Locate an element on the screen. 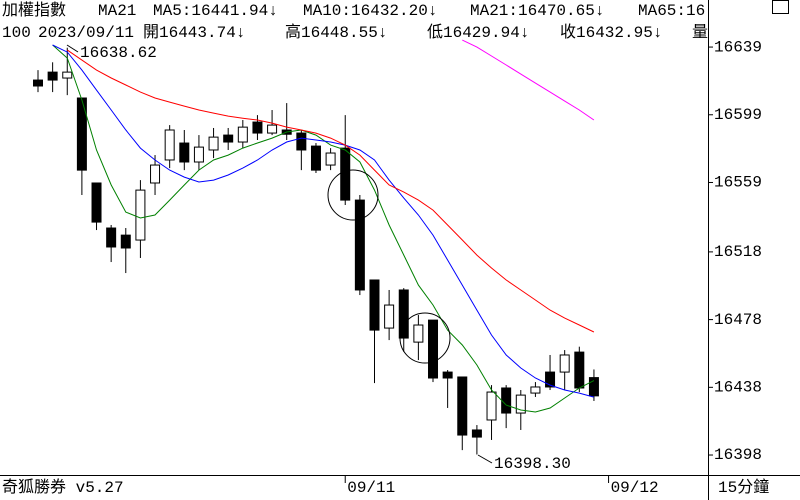 Image resolution: width=800 pixels, height=500 pixels. info-text: 量 is located at coordinates (700, 33).